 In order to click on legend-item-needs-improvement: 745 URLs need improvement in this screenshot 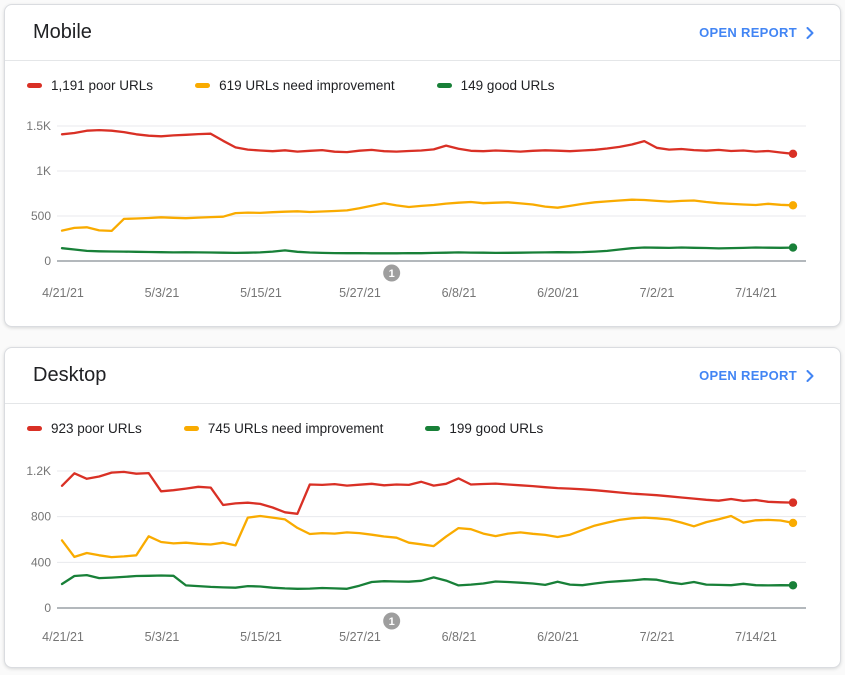, I will do `click(283, 428)`.